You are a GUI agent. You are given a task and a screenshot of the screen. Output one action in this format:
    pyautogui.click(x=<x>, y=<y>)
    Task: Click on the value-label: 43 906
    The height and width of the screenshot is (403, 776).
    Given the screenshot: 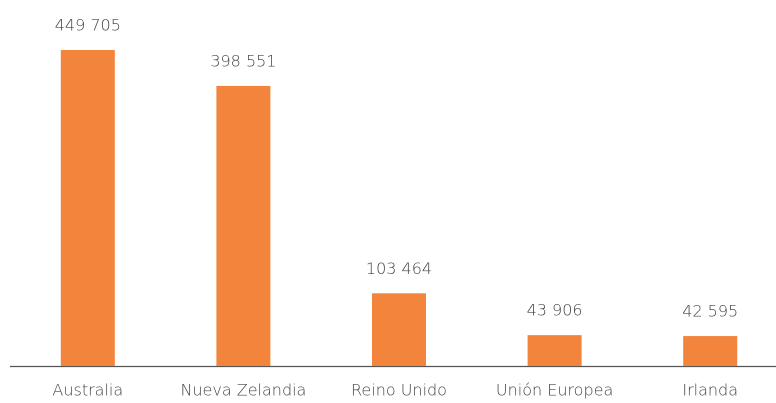 What is the action you would take?
    pyautogui.click(x=555, y=310)
    